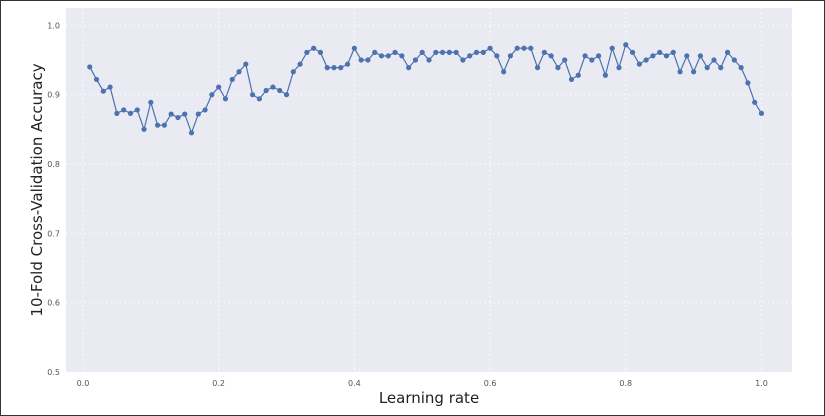  I want to click on x-tick-label: 0.6, so click(490, 383).